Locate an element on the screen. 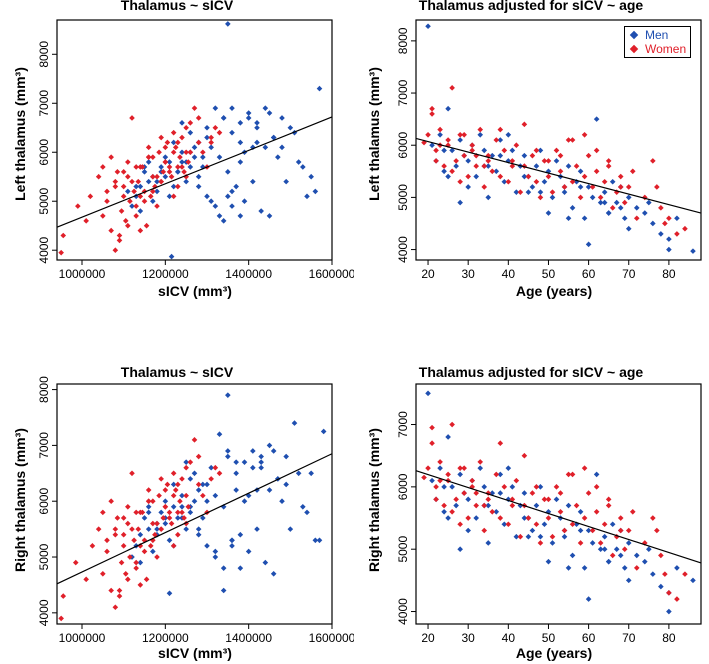 Image resolution: width=709 pixels, height=664 pixels. legend-label-women: Women is located at coordinates (666, 49).